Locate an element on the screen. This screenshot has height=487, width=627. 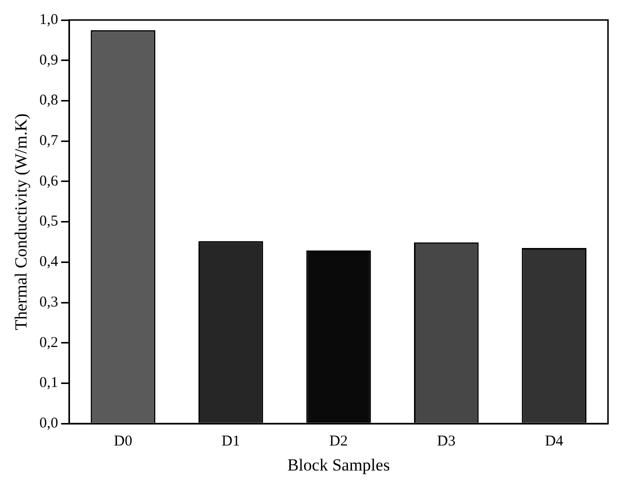
y-tick-label: 0,5 is located at coordinates (48, 222).